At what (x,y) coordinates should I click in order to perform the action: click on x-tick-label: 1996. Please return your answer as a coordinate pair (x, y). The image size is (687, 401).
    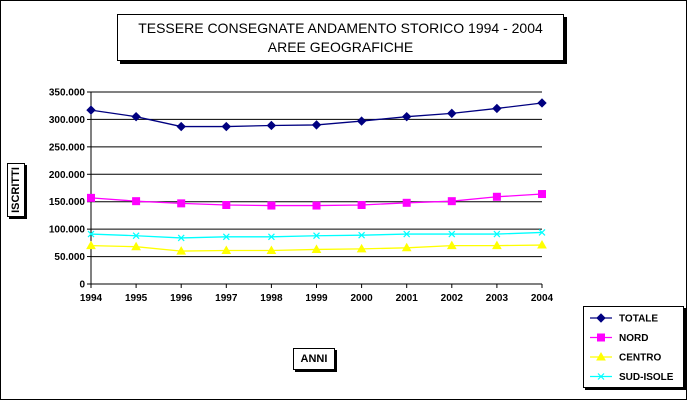
    Looking at the image, I should click on (181, 298).